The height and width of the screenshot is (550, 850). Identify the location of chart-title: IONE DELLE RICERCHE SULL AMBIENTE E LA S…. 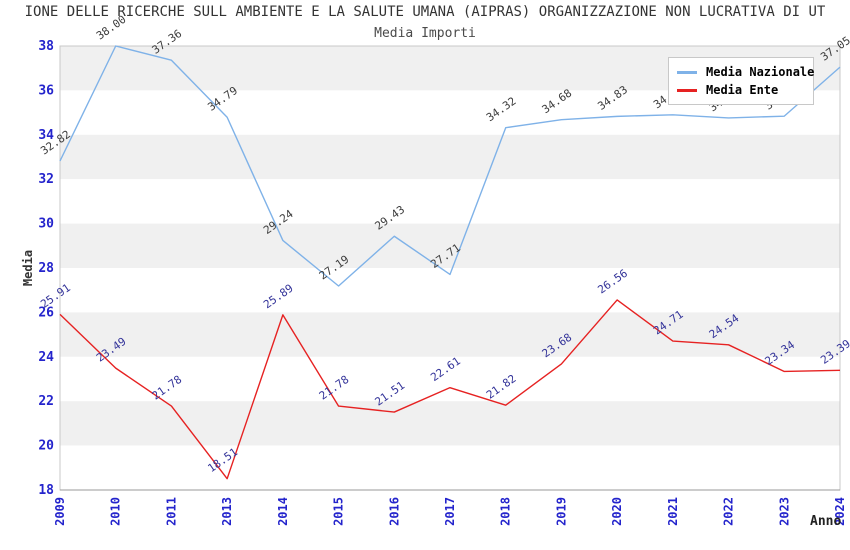
(425, 12).